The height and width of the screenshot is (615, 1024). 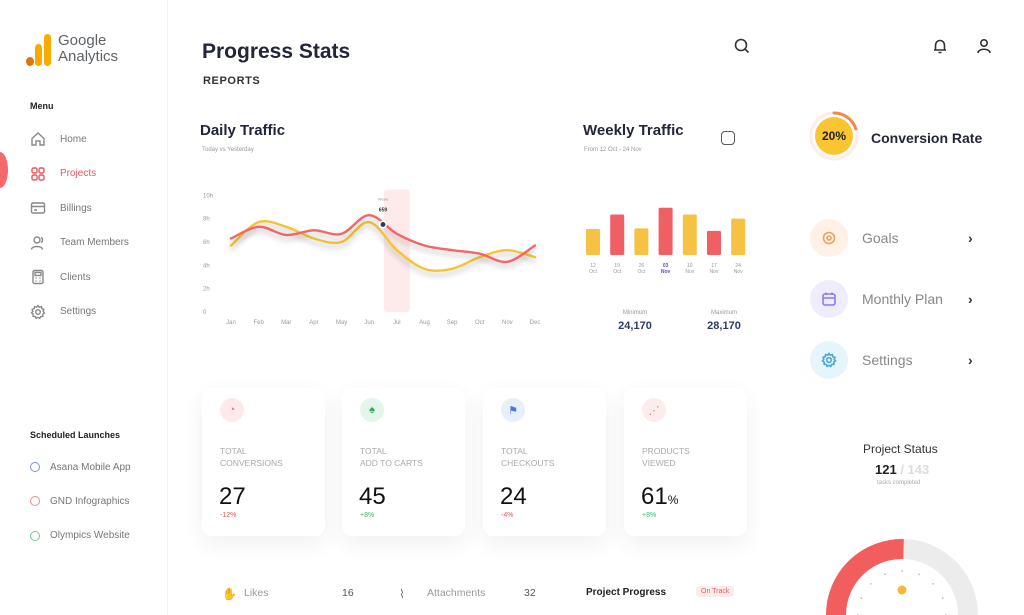 I want to click on weekly-maximum: Maximum 28,170, so click(x=724, y=321).